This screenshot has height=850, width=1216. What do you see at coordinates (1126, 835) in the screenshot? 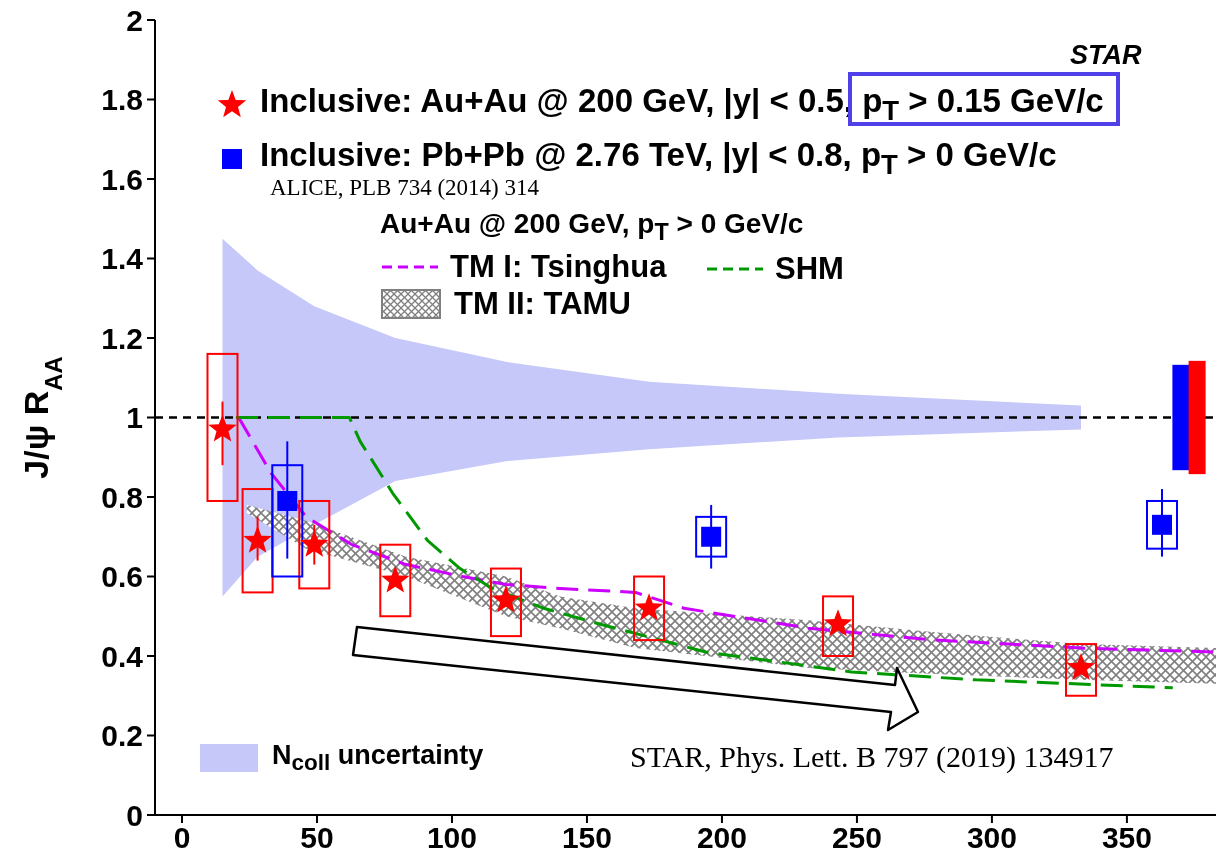
I see `x-tick-label: 350` at bounding box center [1126, 835].